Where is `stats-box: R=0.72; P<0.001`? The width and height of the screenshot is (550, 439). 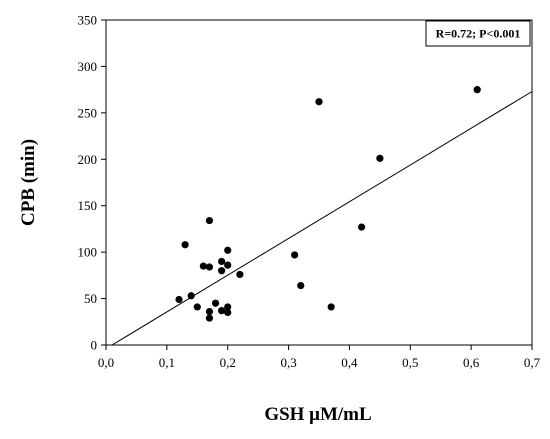 stats-box: R=0.72; P<0.001 is located at coordinates (478, 33).